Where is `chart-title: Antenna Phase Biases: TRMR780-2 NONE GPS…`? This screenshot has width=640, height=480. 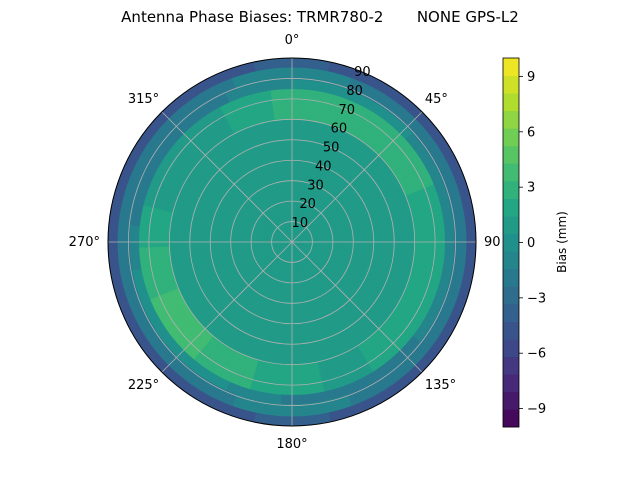 chart-title: Antenna Phase Biases: TRMR780-2 NONE GPS… is located at coordinates (320, 17).